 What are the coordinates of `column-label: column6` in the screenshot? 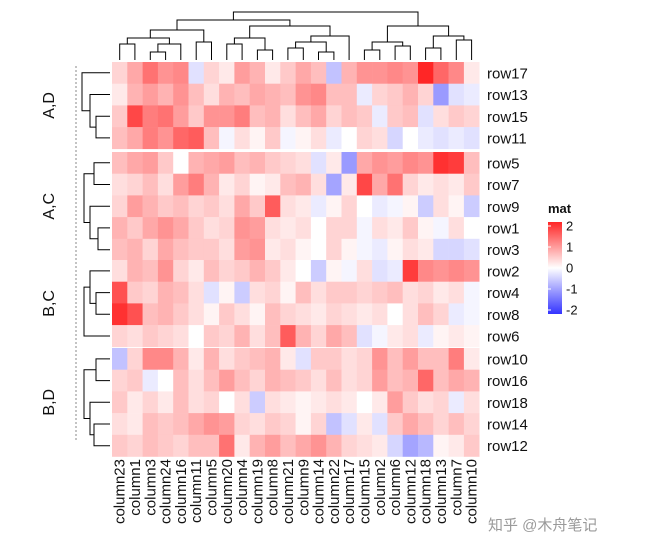 It's located at (395, 487).